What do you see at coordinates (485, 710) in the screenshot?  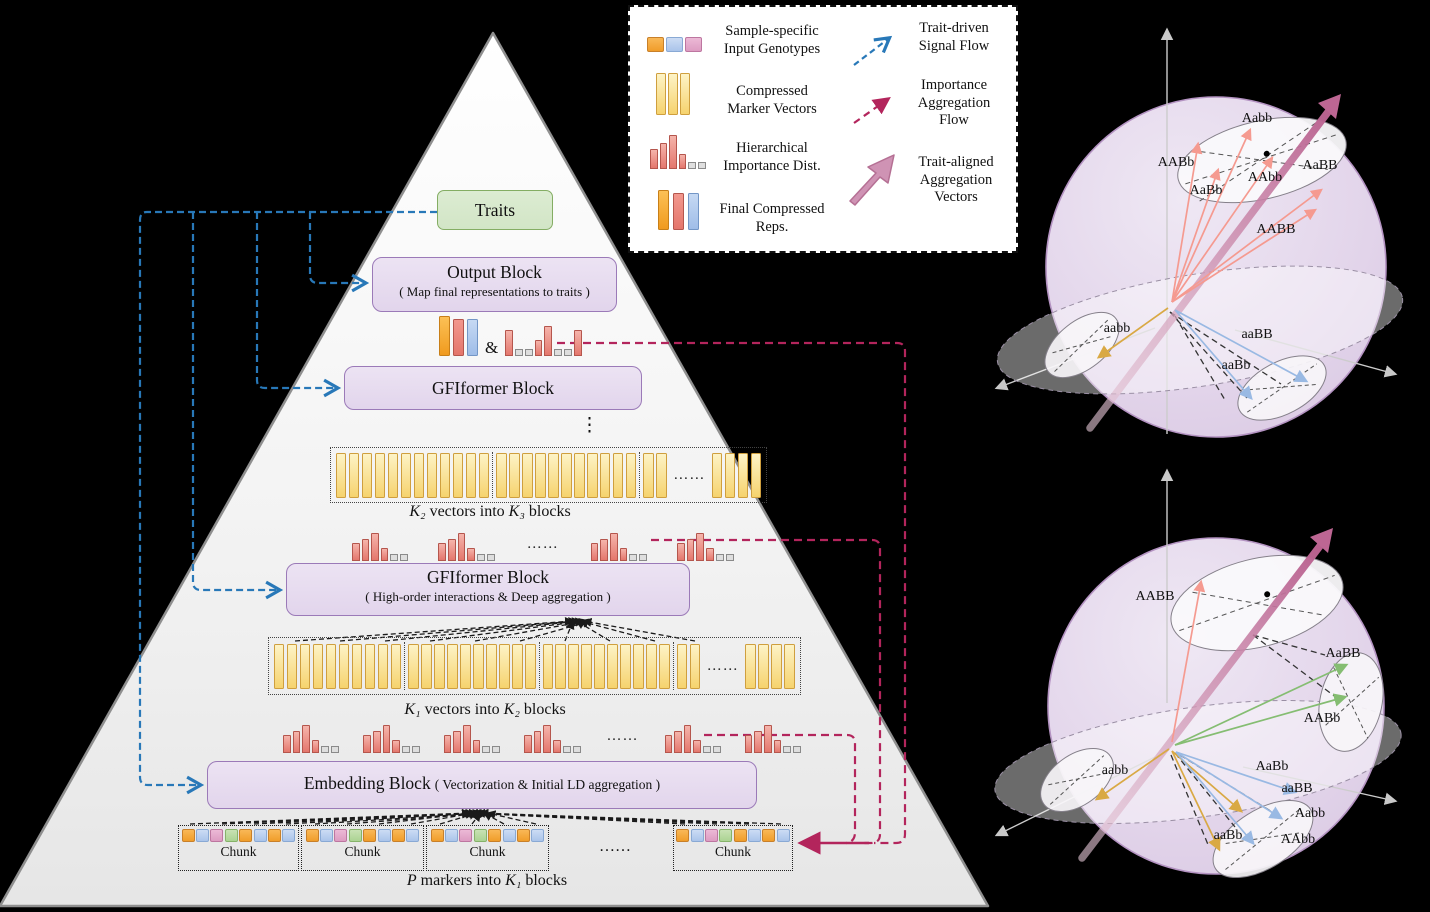 I see `caption-k1-into-k2: K₁ vectors into K₂ blocks` at bounding box center [485, 710].